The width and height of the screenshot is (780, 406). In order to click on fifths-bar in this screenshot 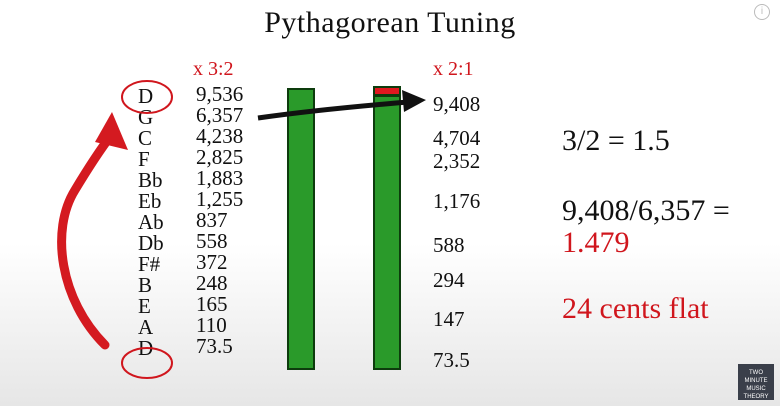, I will do `click(301, 229)`.